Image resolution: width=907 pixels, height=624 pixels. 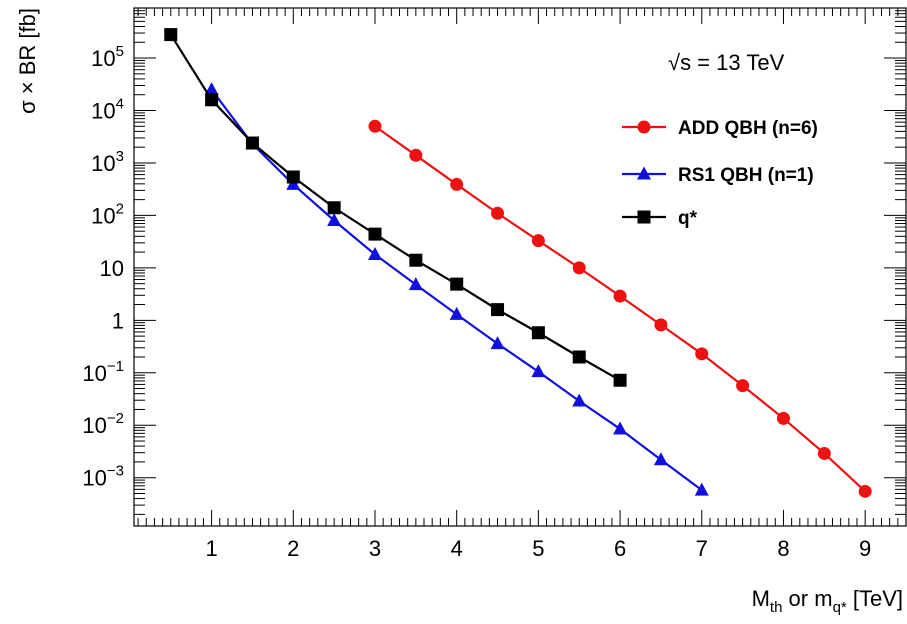 What do you see at coordinates (840, 607) in the screenshot?
I see `x-axis-label-sub2: q*` at bounding box center [840, 607].